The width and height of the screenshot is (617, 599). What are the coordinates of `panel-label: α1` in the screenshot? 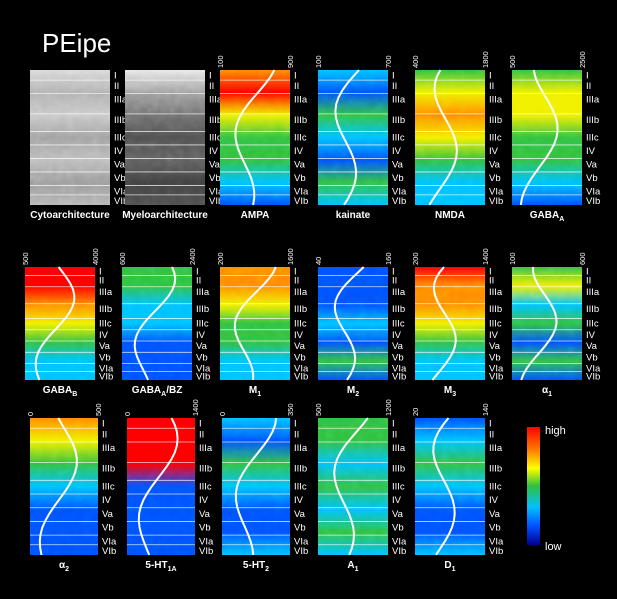 It's located at (547, 391).